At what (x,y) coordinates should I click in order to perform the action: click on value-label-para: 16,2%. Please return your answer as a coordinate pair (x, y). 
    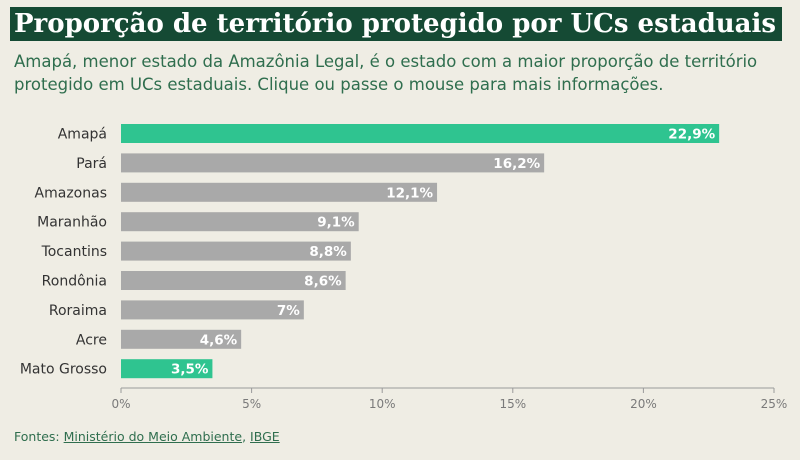
    Looking at the image, I should click on (516, 164).